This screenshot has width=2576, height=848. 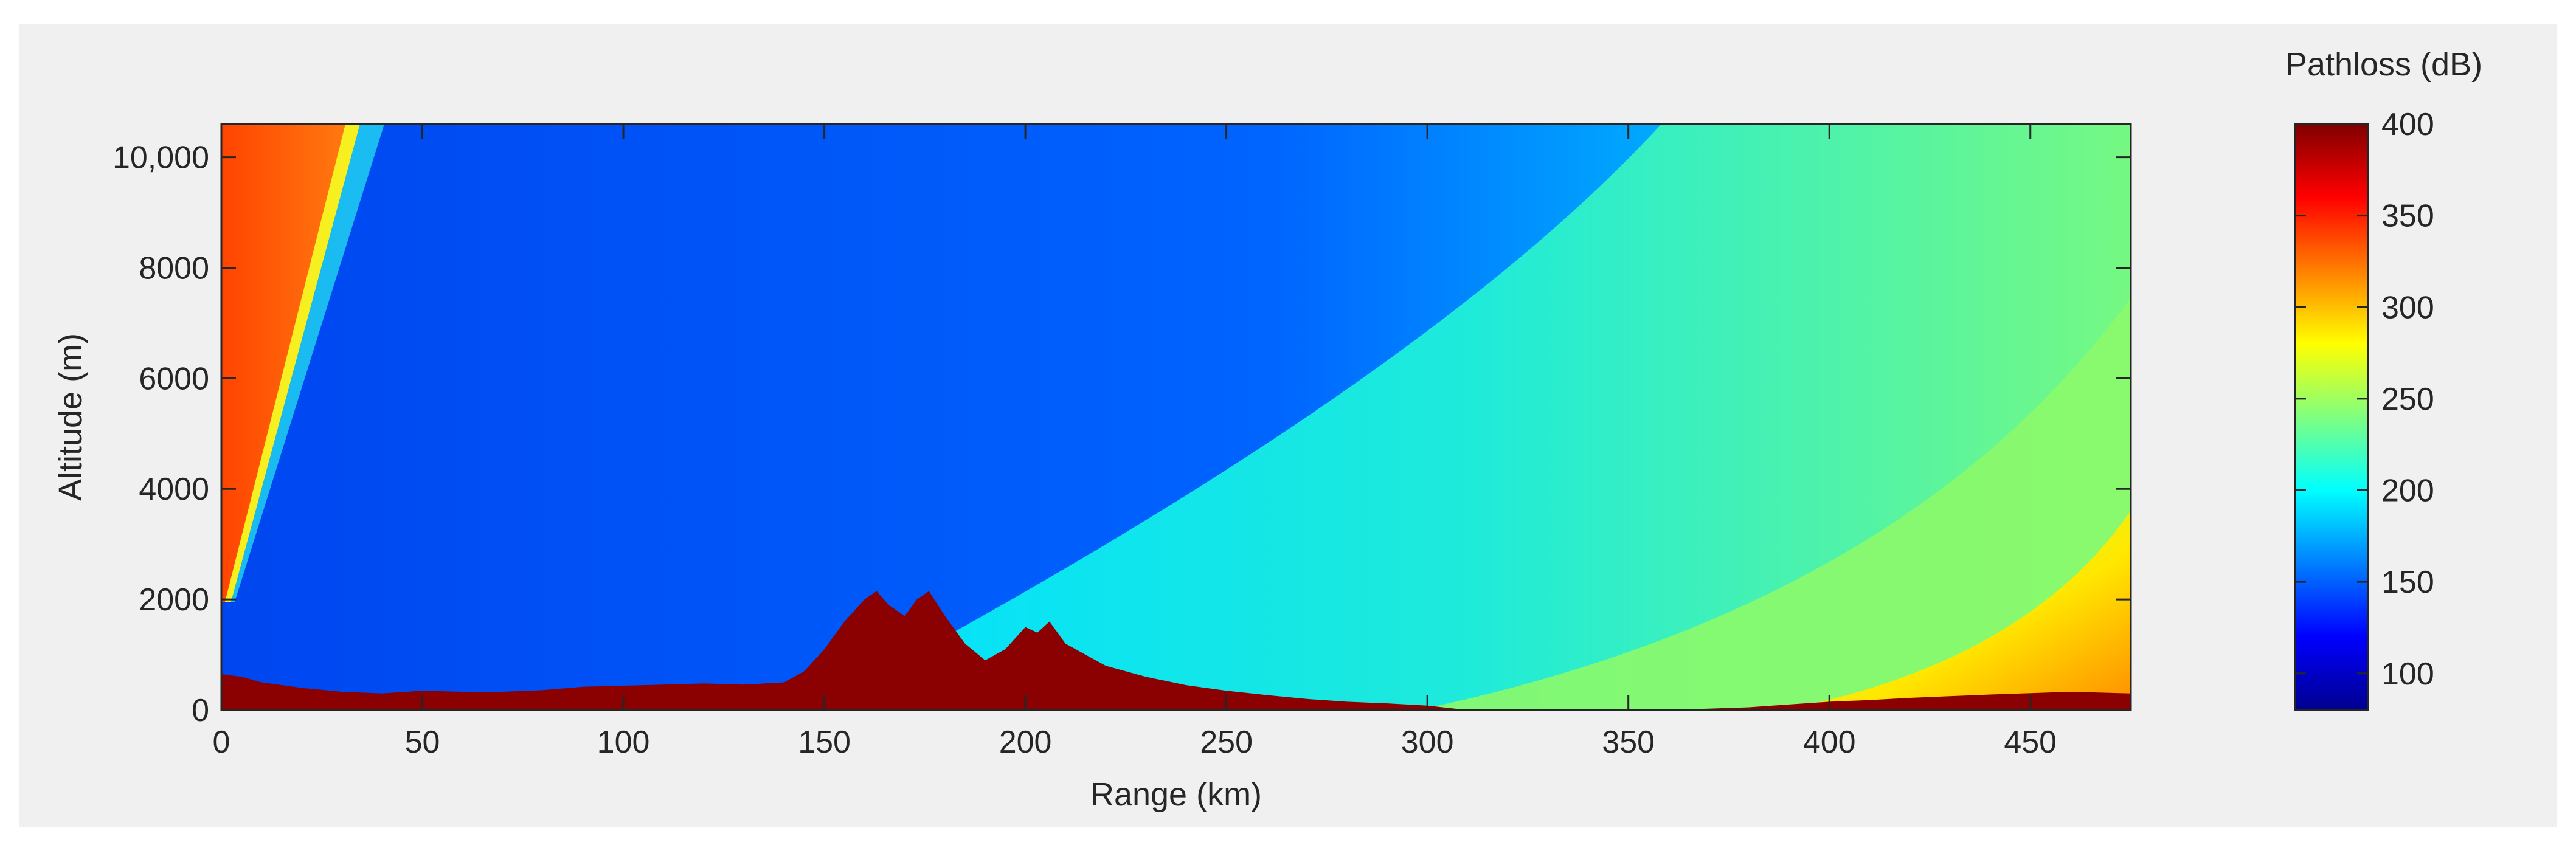 What do you see at coordinates (221, 742) in the screenshot?
I see `x-tick-label: 0` at bounding box center [221, 742].